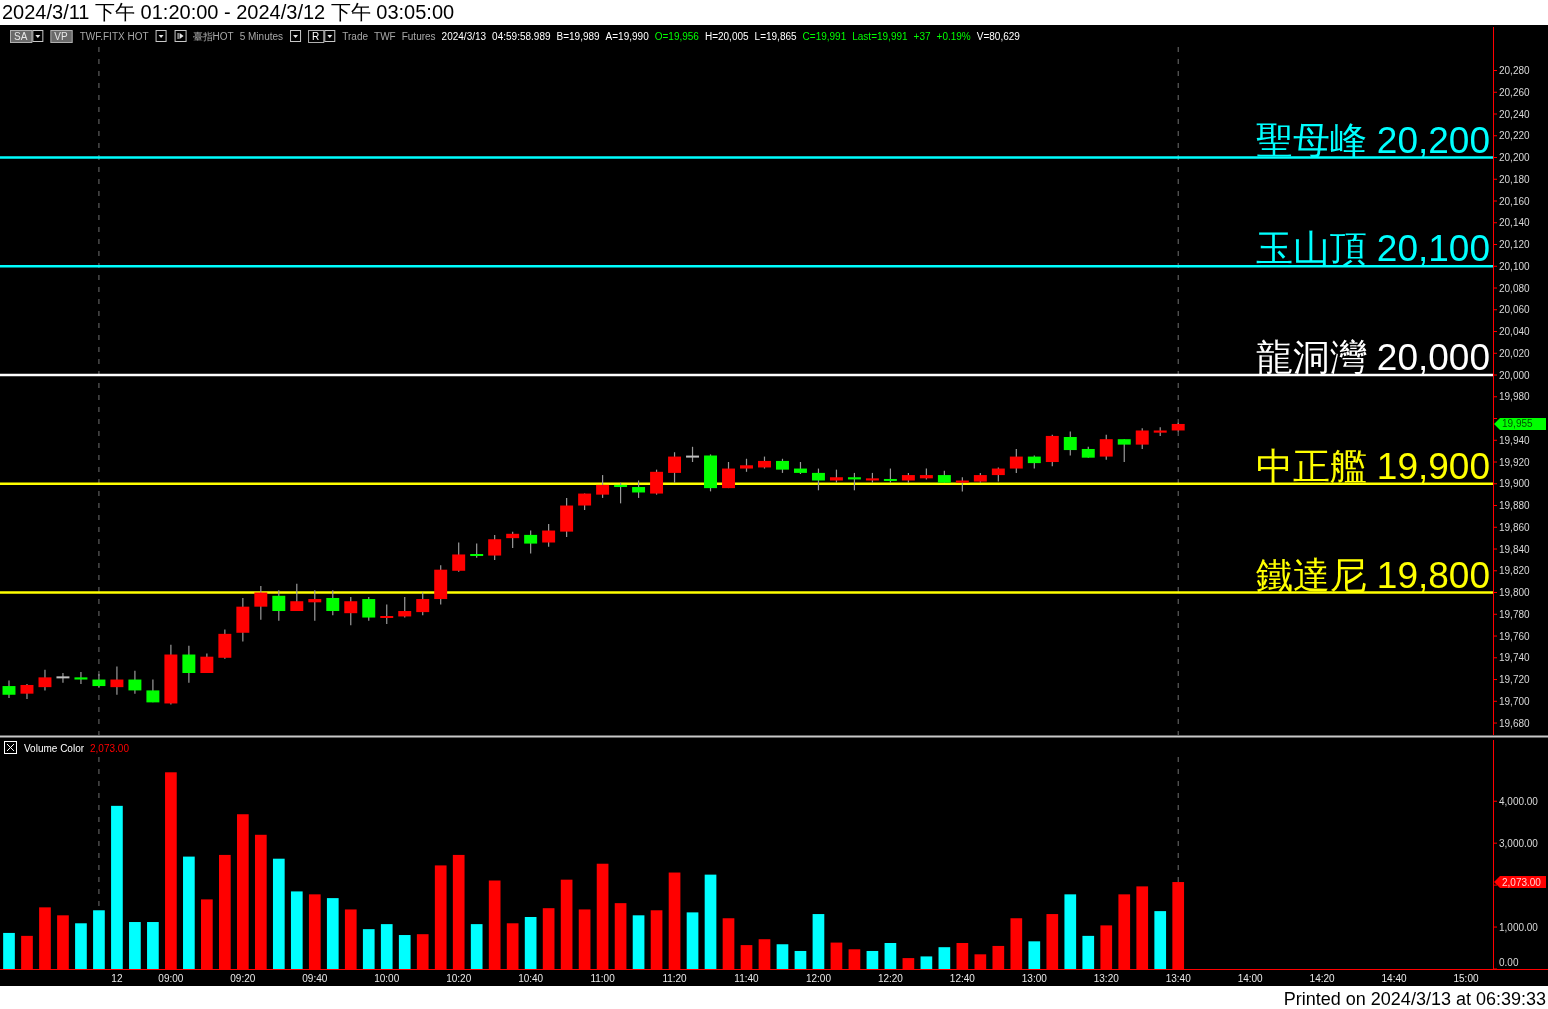 Image resolution: width=1548 pixels, height=1009 pixels. Describe the element at coordinates (1372, 249) in the screenshot. I see `ref-line-label: 玉山頂 20,100` at that location.